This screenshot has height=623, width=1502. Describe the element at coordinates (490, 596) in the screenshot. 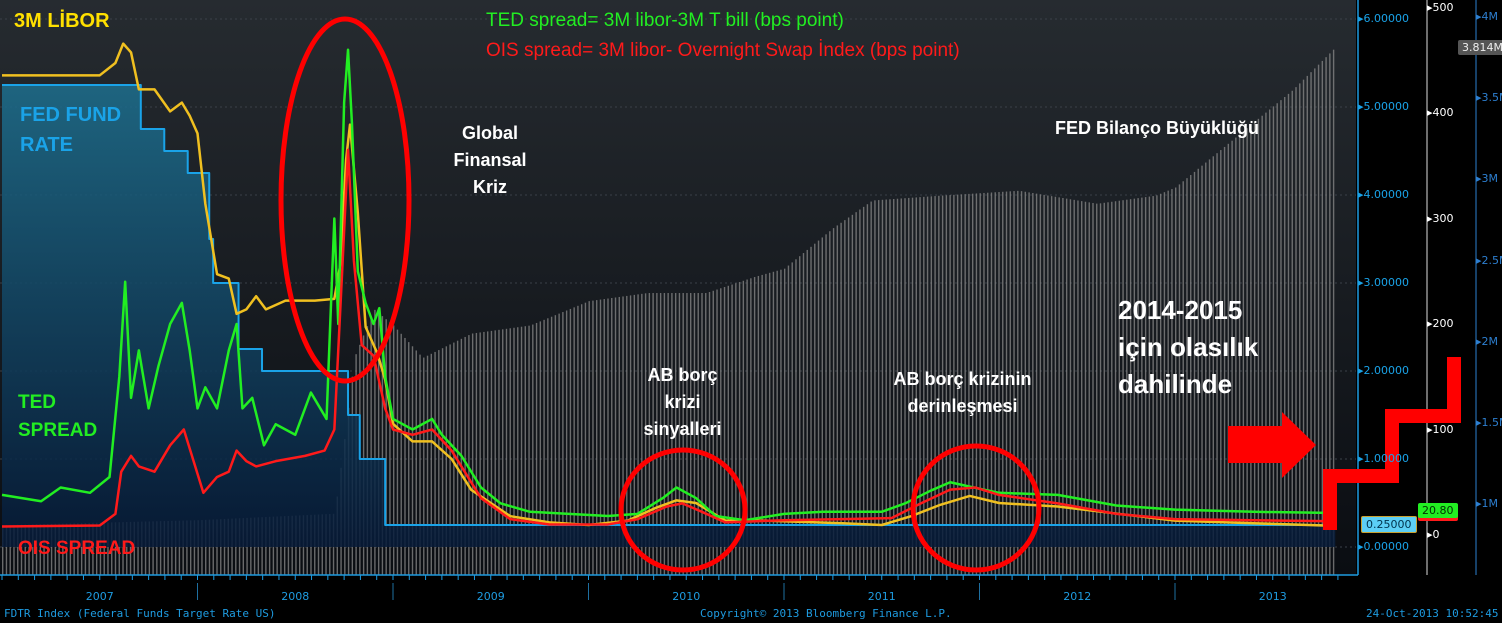

I see `year-label: 2009` at that location.